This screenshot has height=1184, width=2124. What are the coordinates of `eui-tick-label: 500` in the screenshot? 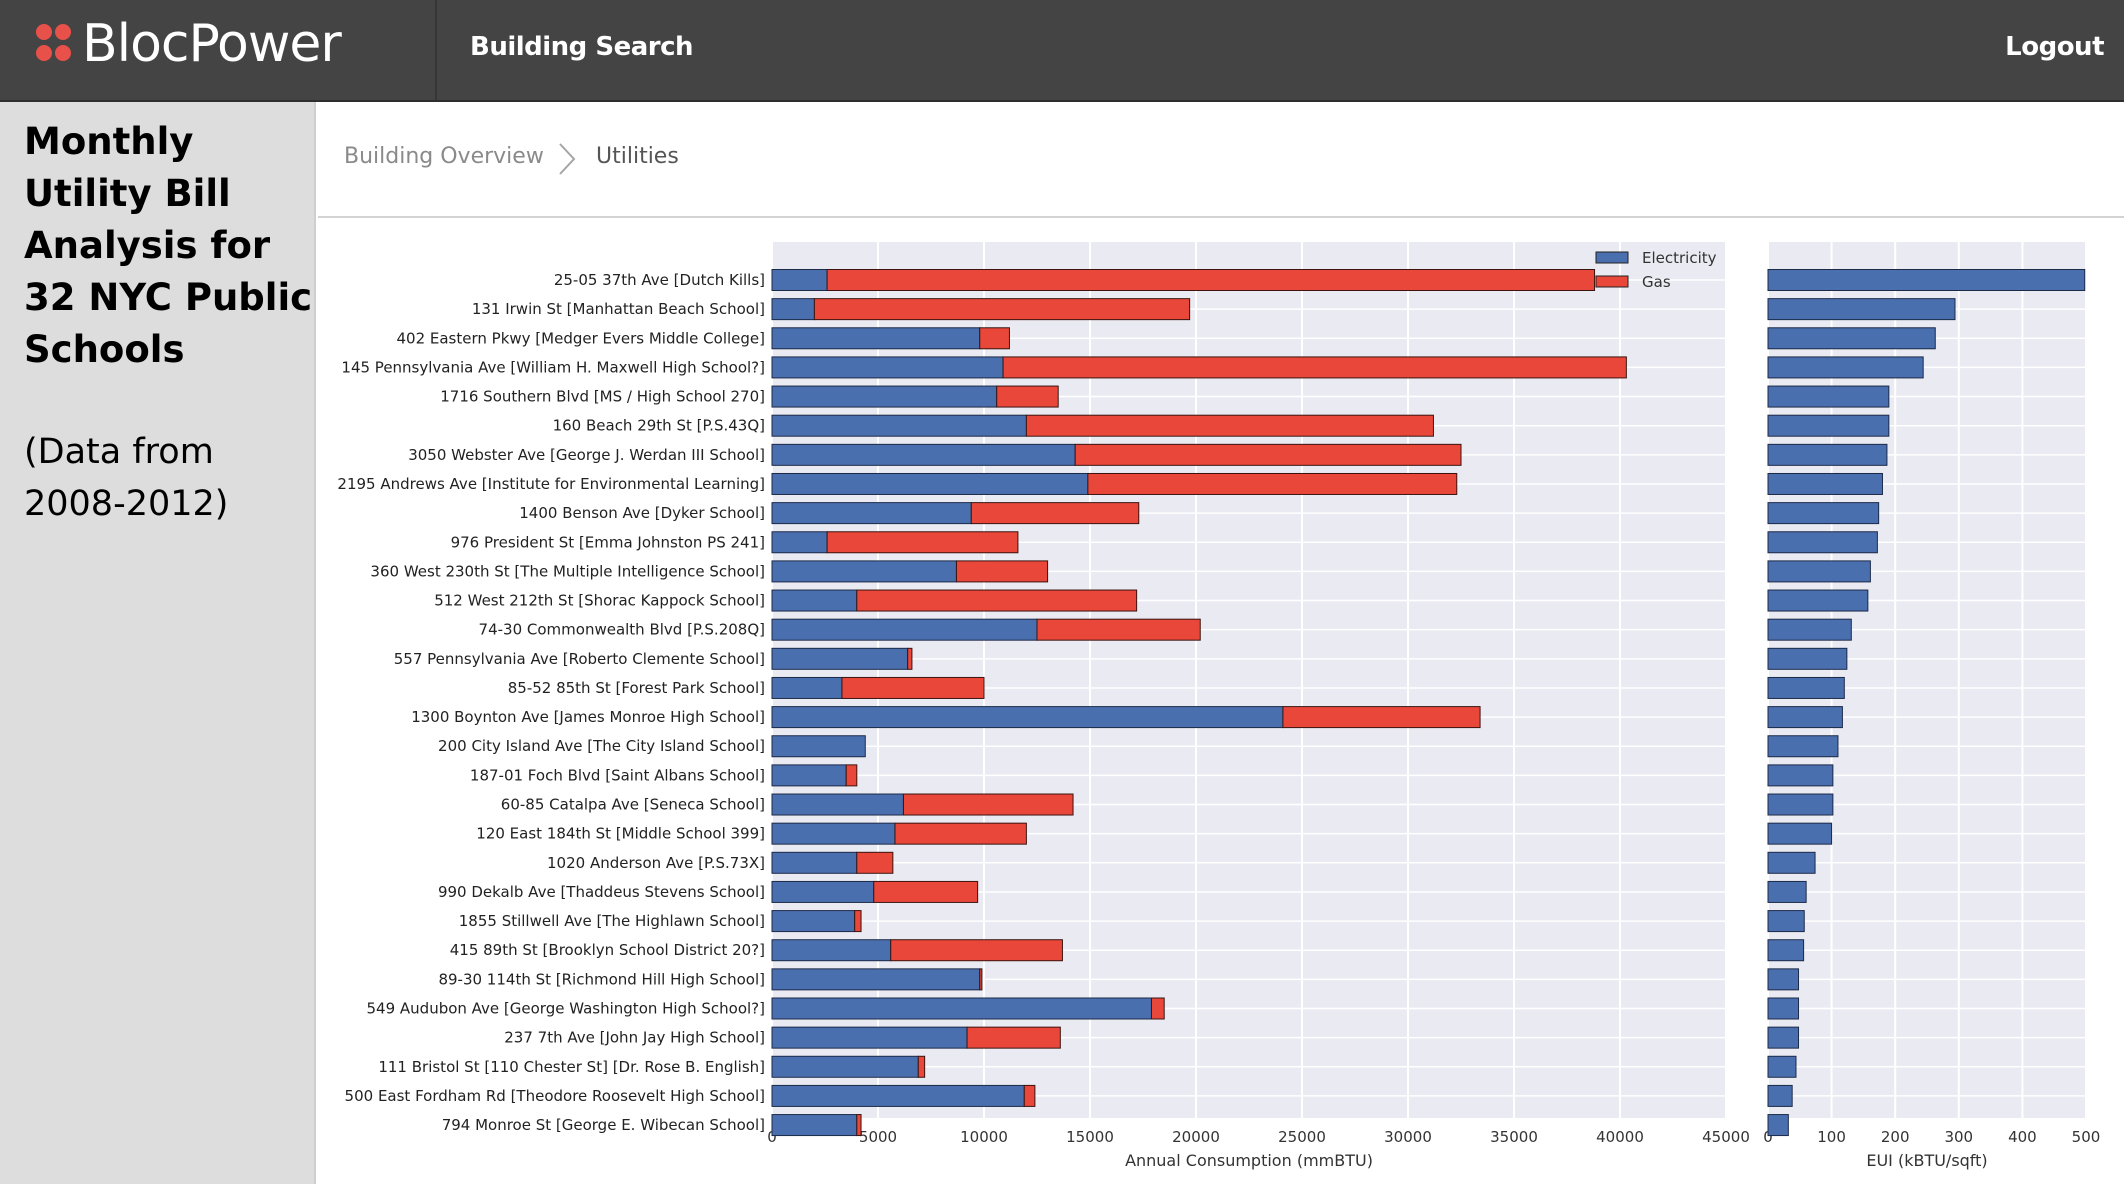 It's located at (2086, 1137).